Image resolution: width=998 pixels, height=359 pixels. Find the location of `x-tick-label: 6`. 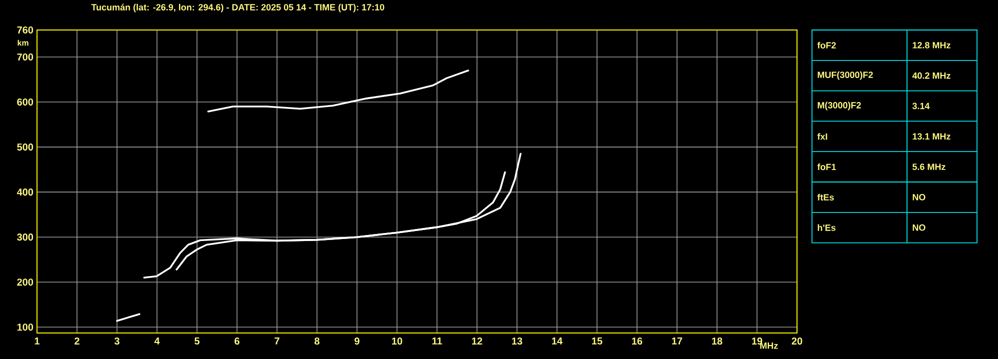

x-tick-label: 6 is located at coordinates (237, 341).